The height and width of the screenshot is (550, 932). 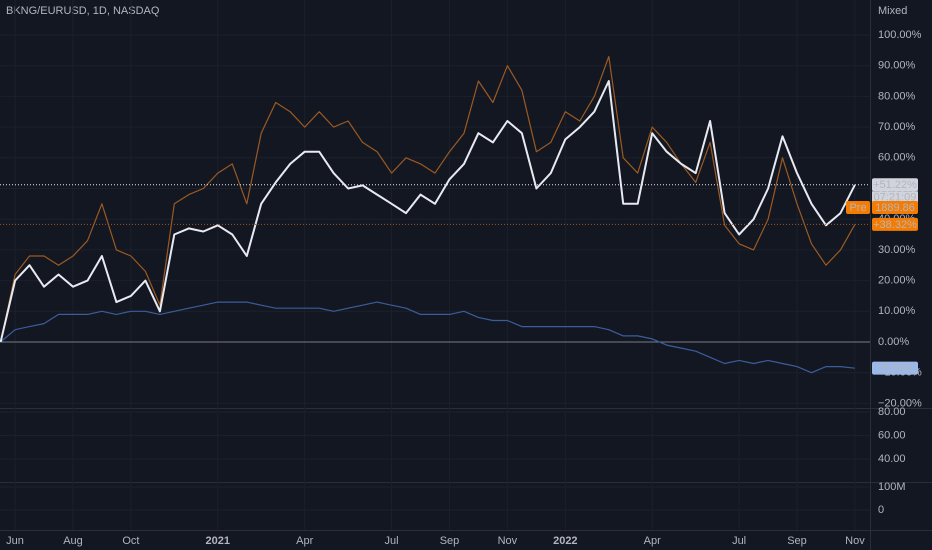 I want to click on y-tick-label: 60.00%, so click(x=897, y=158).